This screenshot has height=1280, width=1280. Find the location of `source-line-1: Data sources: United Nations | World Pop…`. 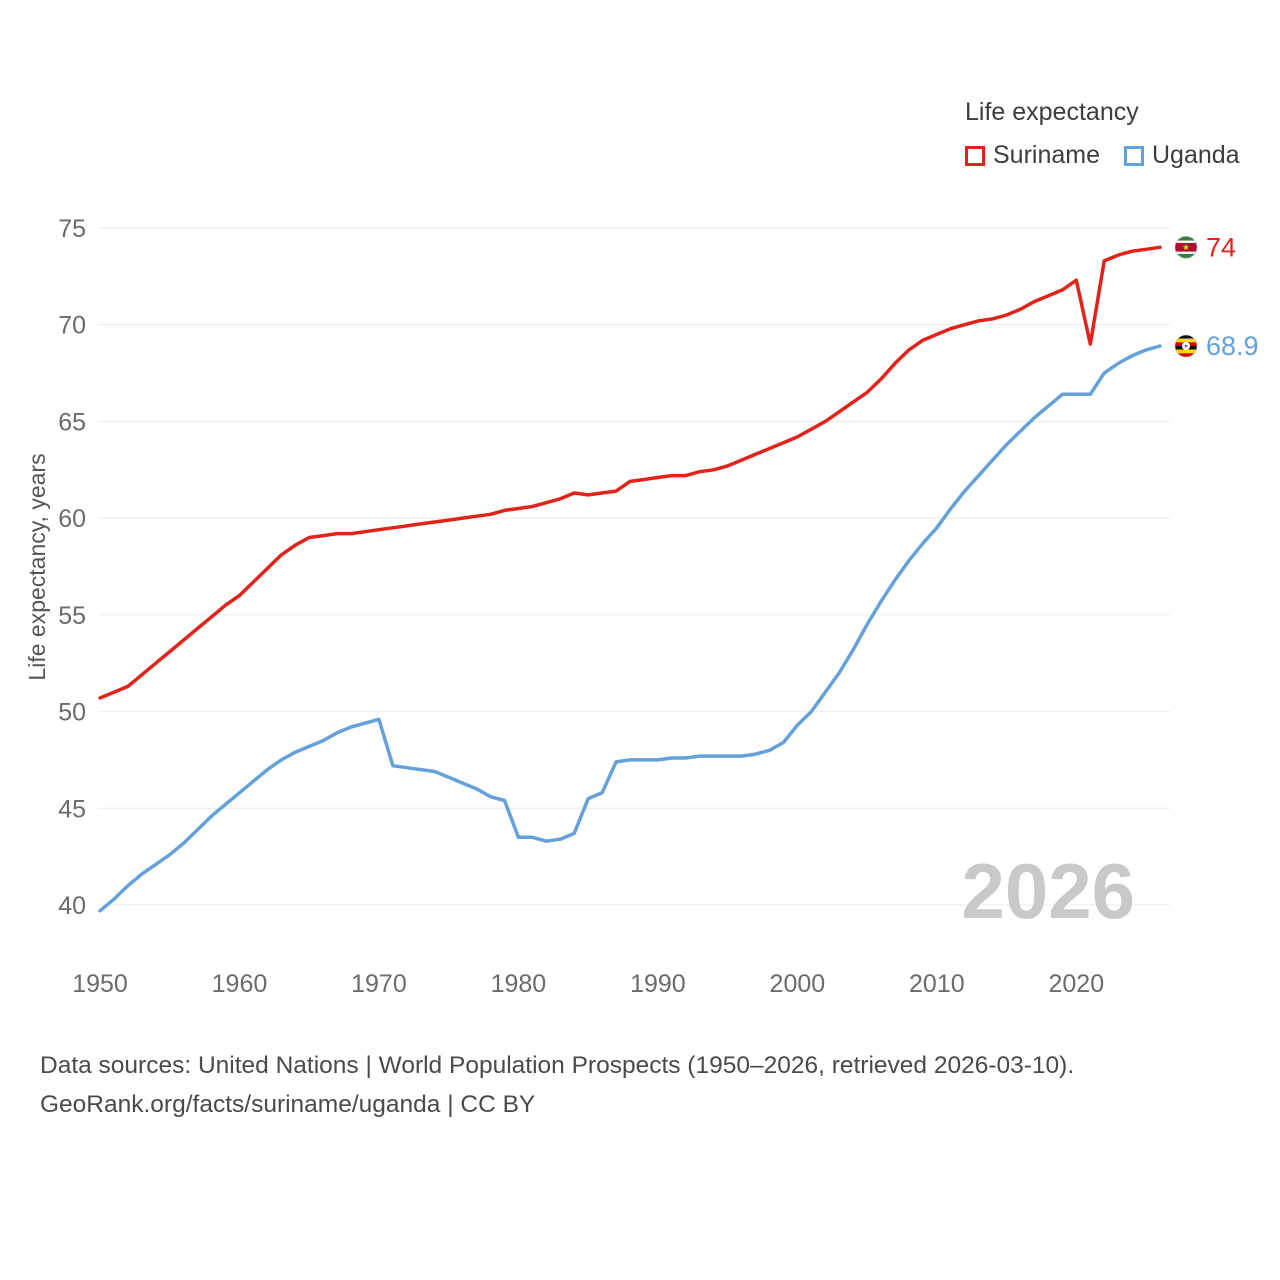

source-line-1: Data sources: United Nations | World Pop… is located at coordinates (557, 1065).